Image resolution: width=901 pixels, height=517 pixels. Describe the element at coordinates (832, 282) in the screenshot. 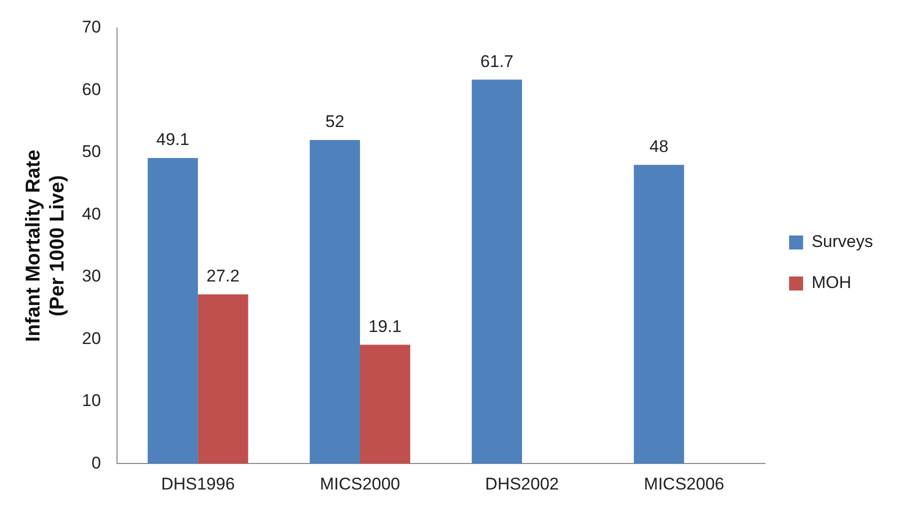

I see `legend-label: MOH` at that location.